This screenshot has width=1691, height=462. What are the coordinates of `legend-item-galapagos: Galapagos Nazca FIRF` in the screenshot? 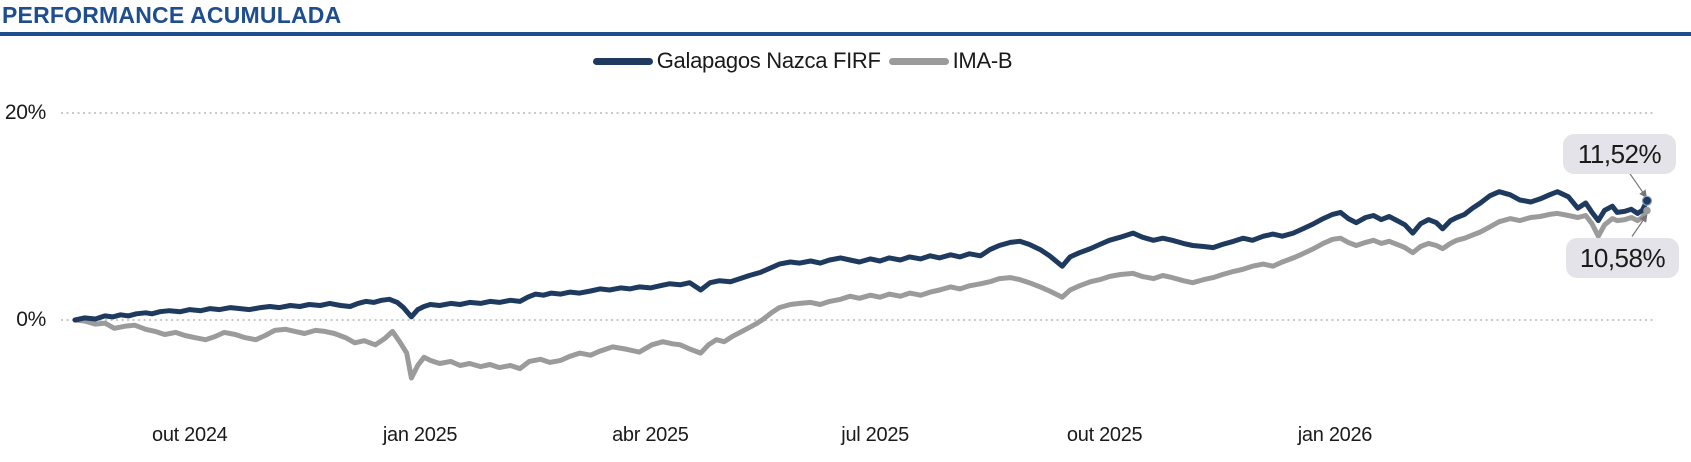 It's located at (736, 61).